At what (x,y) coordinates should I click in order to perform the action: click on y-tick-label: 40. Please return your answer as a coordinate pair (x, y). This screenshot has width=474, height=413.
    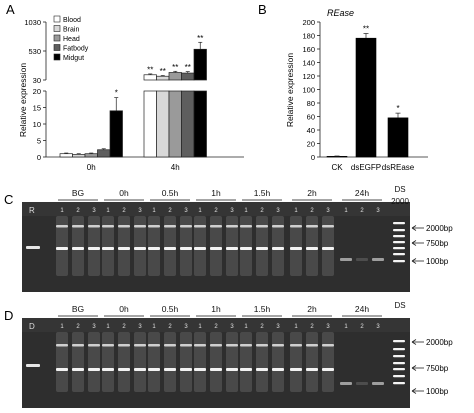
    Looking at the image, I should click on (311, 130).